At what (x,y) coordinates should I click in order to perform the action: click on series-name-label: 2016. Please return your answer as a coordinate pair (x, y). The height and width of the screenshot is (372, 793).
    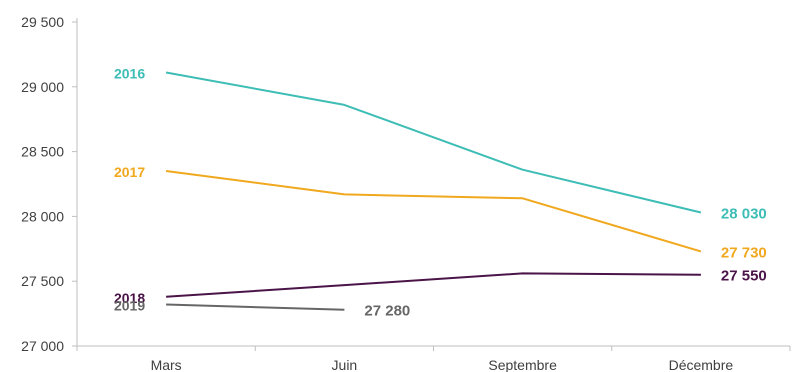
    Looking at the image, I should click on (129, 74).